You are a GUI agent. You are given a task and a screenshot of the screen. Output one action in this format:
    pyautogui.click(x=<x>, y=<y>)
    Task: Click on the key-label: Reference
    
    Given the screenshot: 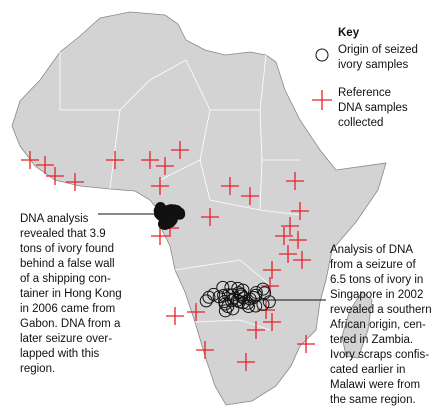 What is the action you would take?
    pyautogui.click(x=364, y=93)
    